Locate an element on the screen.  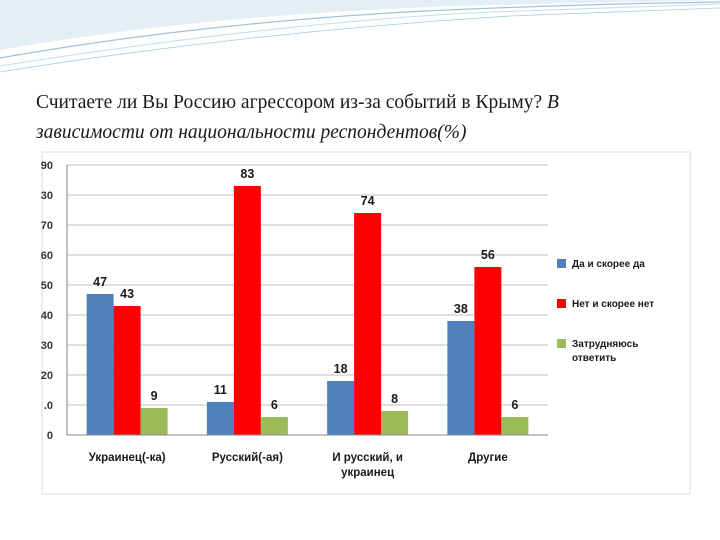
y-tick-label: 90 is located at coordinates (47, 166).